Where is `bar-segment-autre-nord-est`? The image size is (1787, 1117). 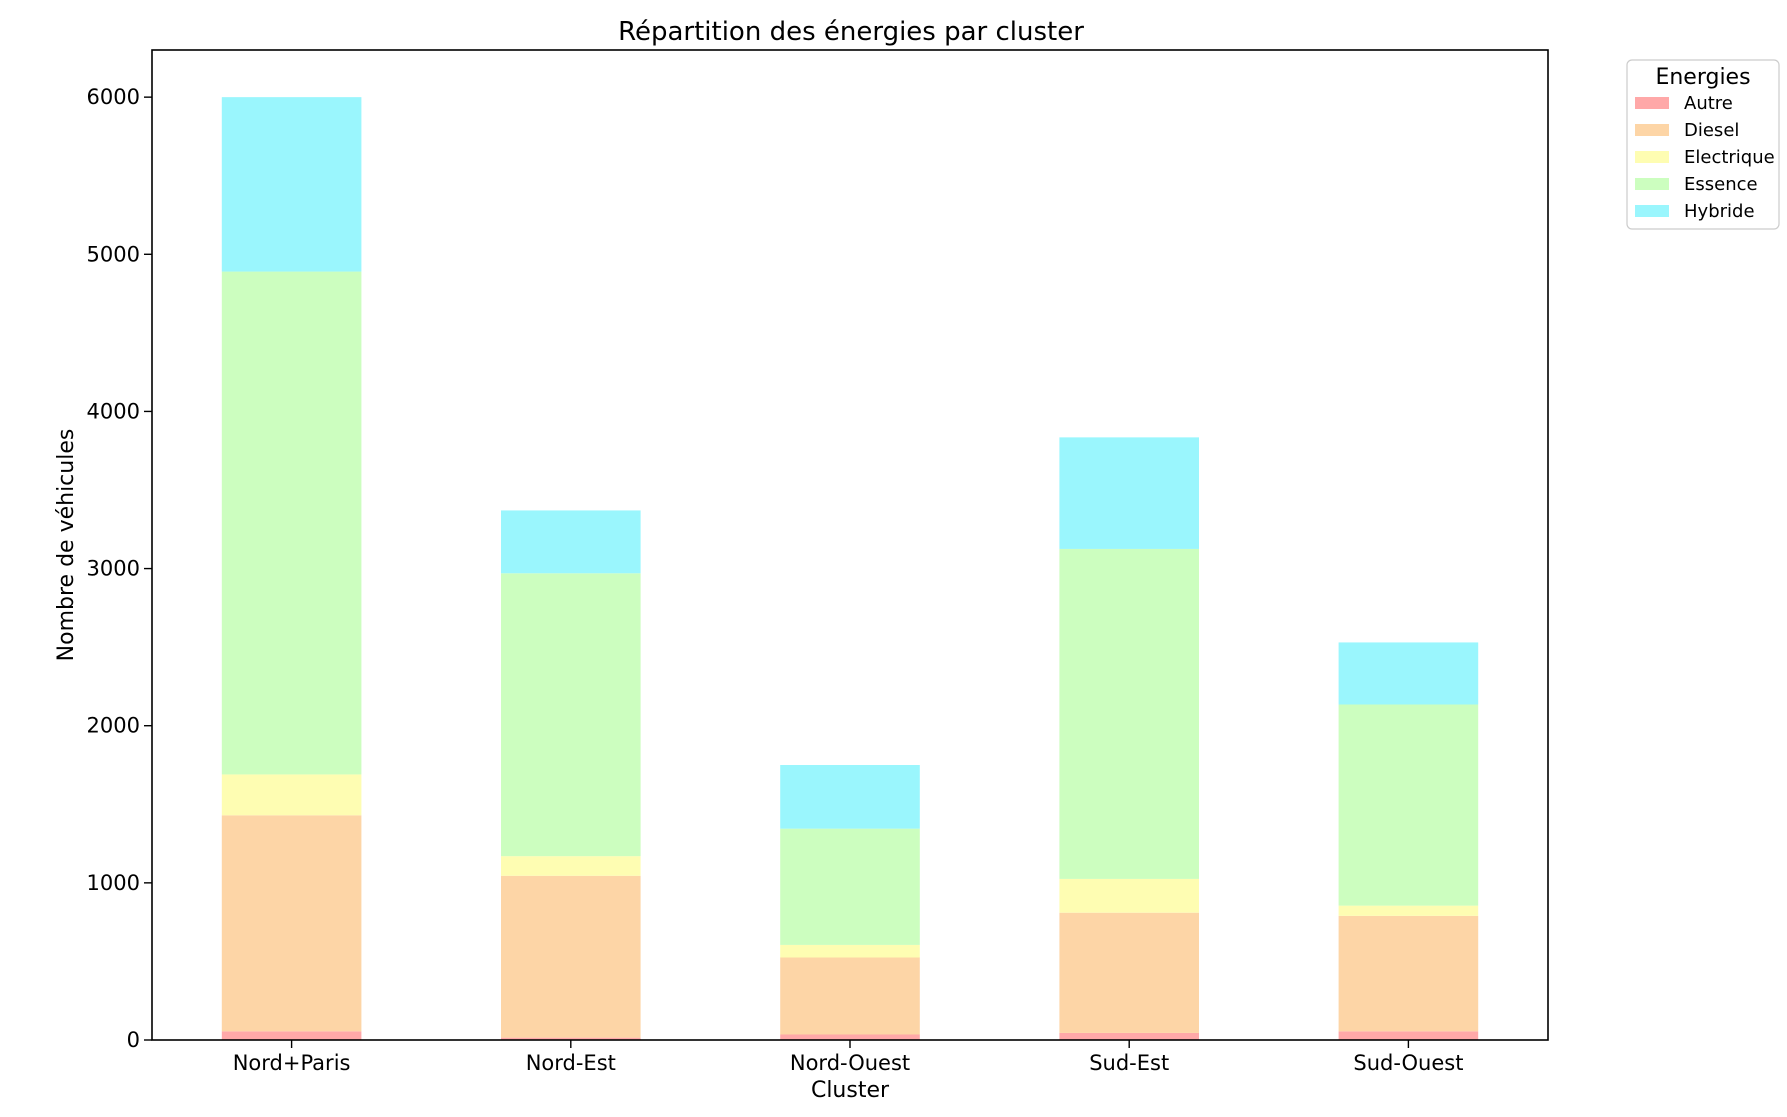
bar-segment-autre-nord-est is located at coordinates (571, 1038).